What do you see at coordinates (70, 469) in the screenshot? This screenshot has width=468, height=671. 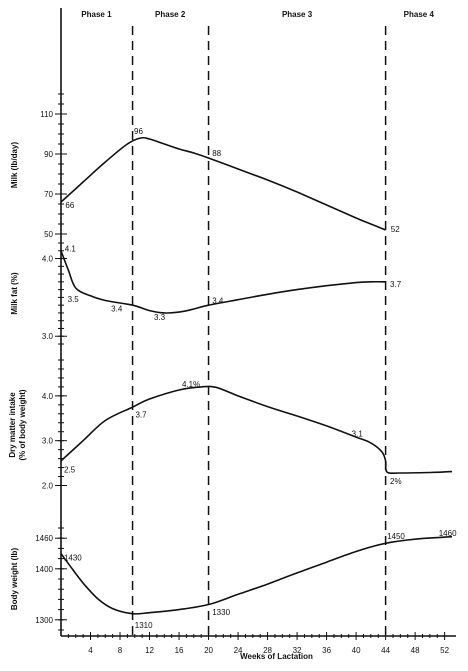 I see `dmi-data-label: 2.5` at bounding box center [70, 469].